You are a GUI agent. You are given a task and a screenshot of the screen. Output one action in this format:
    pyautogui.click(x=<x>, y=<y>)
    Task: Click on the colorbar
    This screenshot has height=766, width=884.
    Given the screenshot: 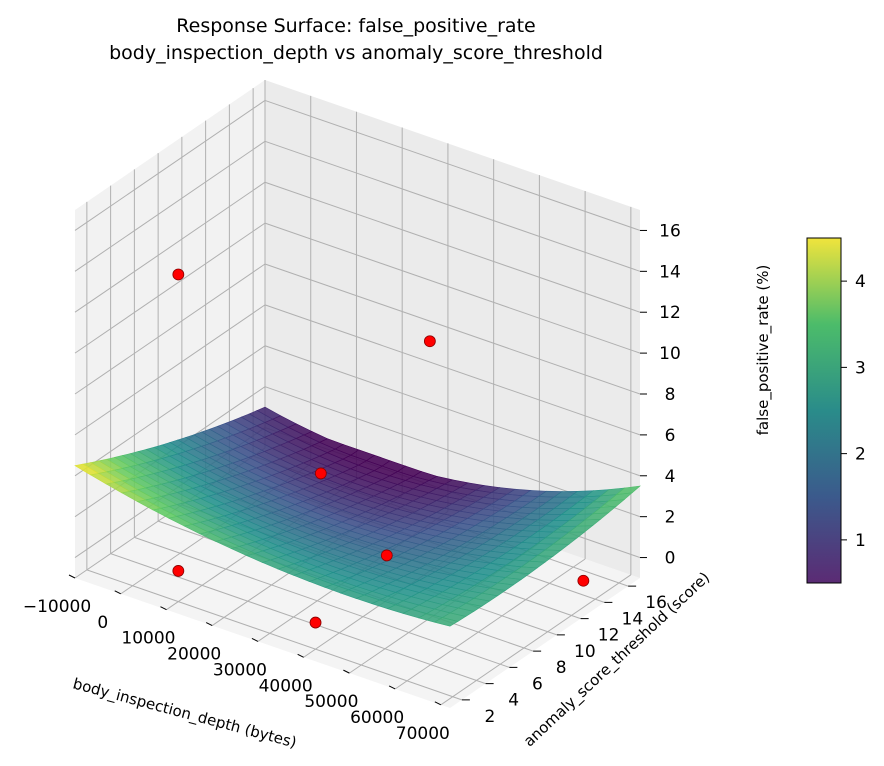 What is the action you would take?
    pyautogui.click(x=824, y=410)
    